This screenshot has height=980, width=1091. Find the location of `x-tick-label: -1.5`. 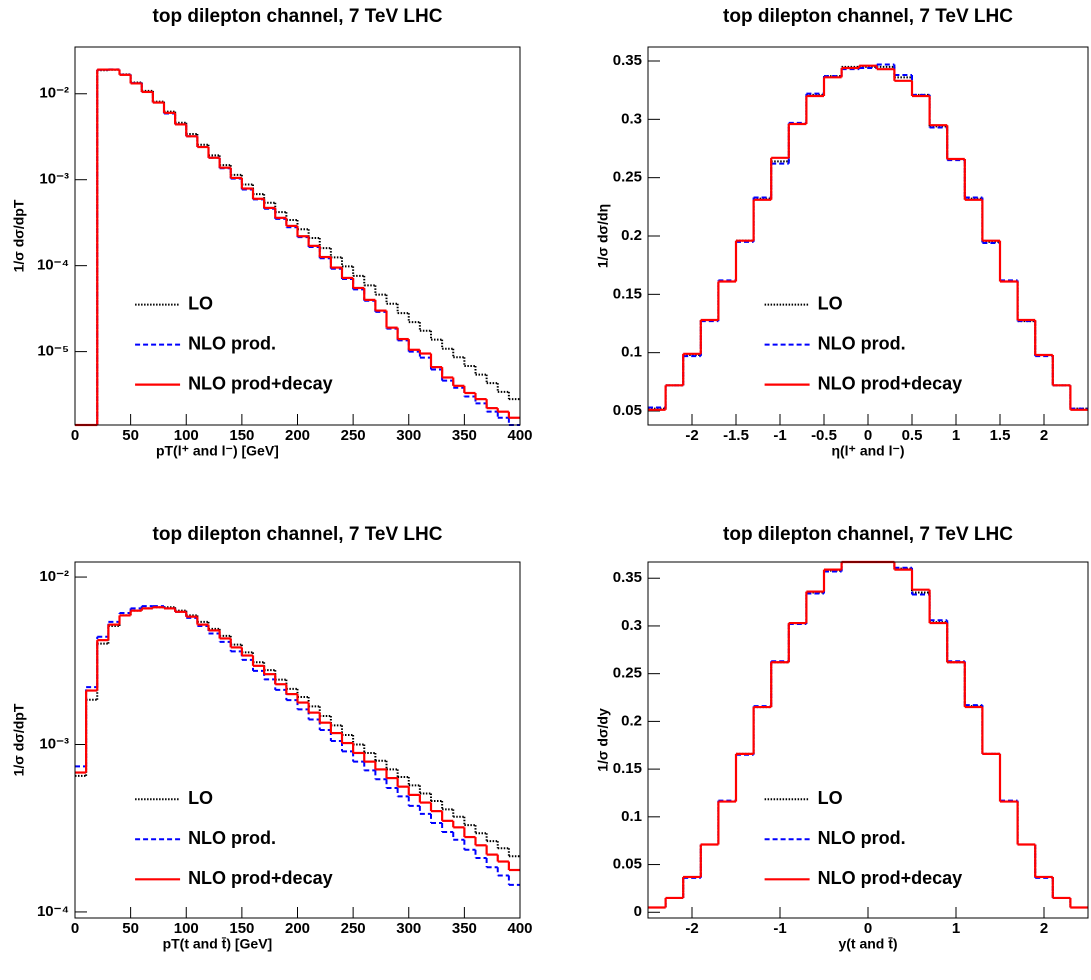

x-tick-label: -1.5 is located at coordinates (736, 435).